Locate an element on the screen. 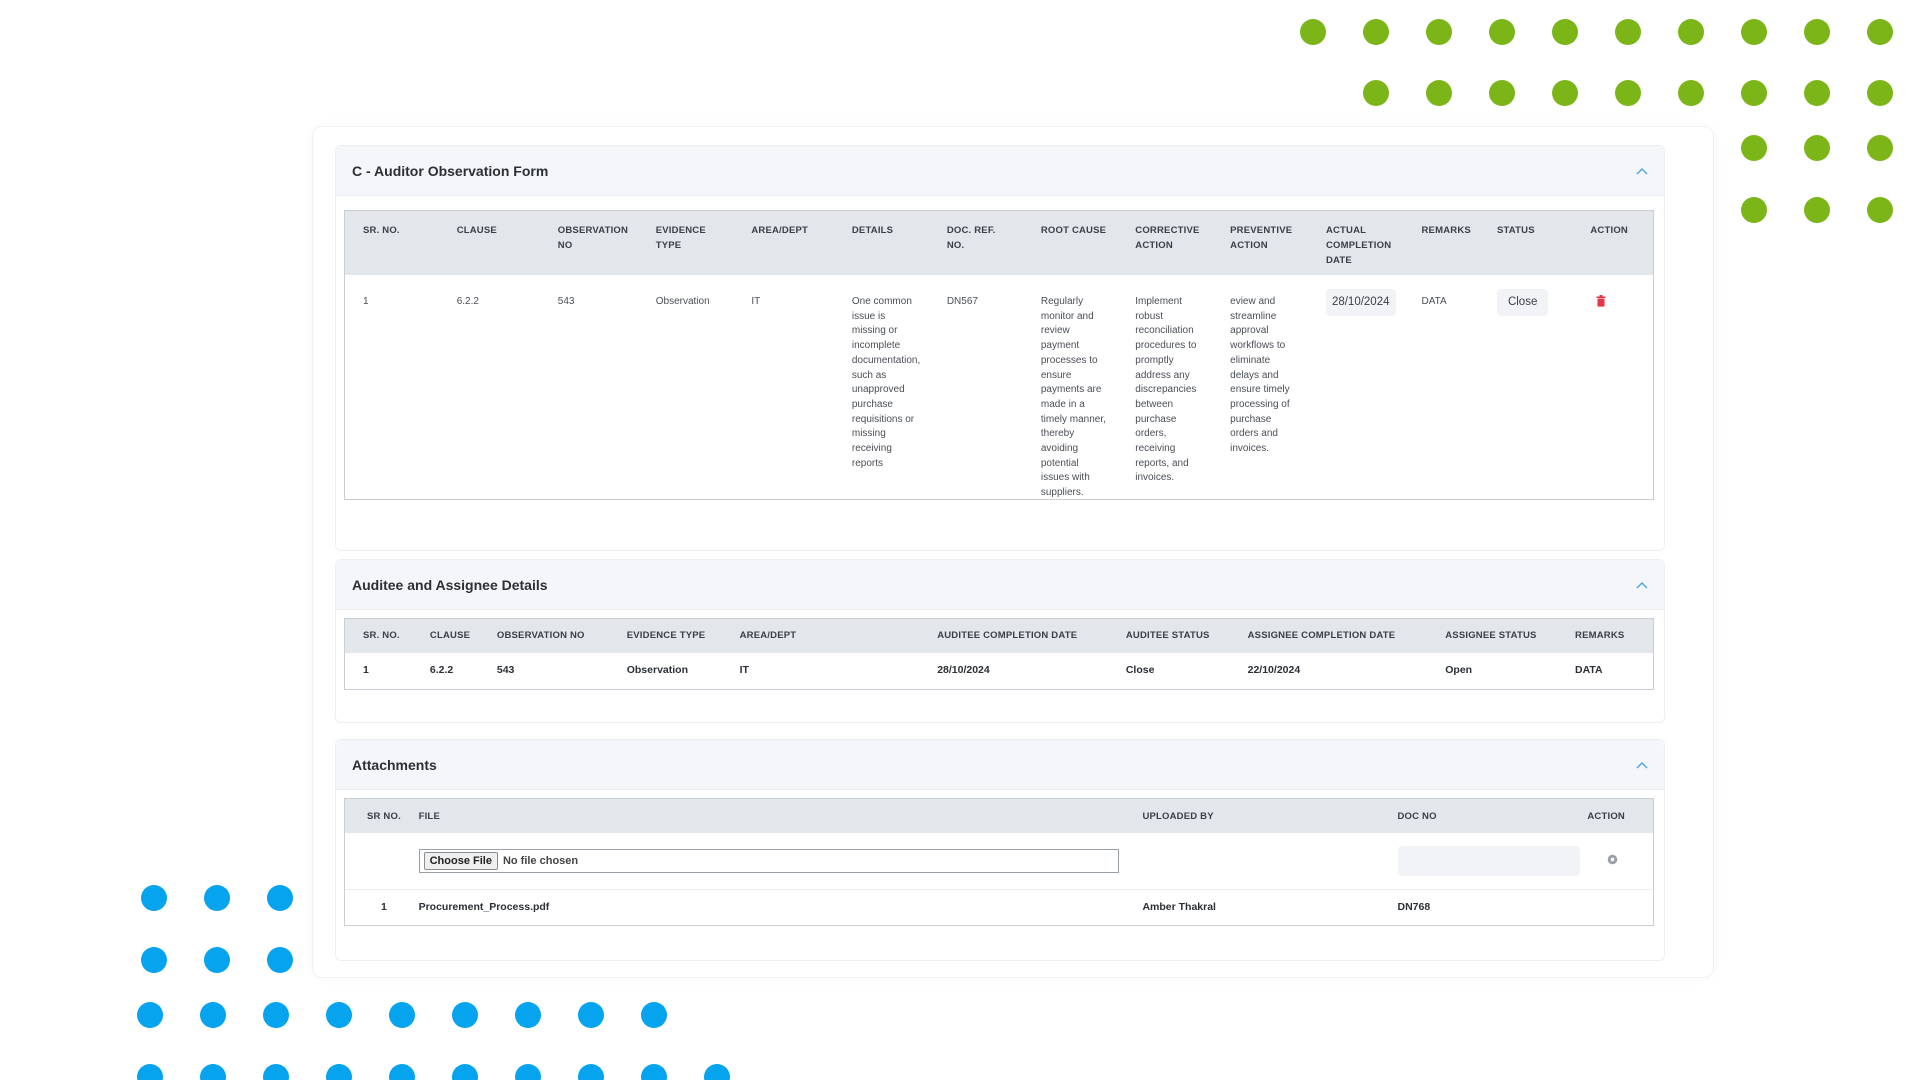 The image size is (1920, 1080). column-header: UPLOADED BY is located at coordinates (1263, 816).